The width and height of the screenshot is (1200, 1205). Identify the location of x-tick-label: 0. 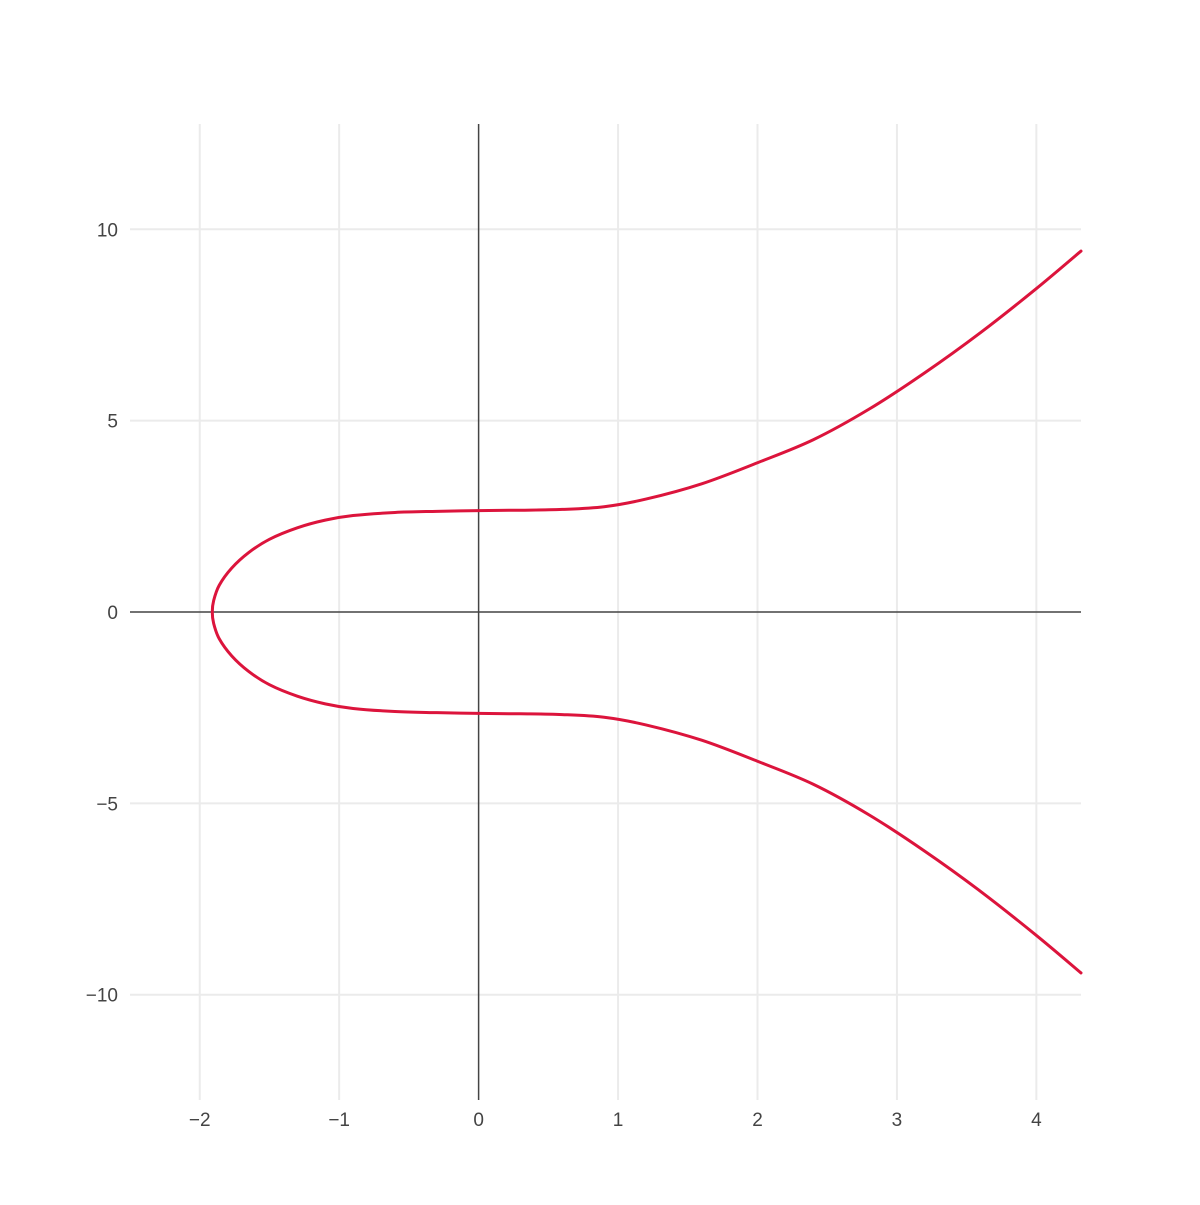
(478, 1120).